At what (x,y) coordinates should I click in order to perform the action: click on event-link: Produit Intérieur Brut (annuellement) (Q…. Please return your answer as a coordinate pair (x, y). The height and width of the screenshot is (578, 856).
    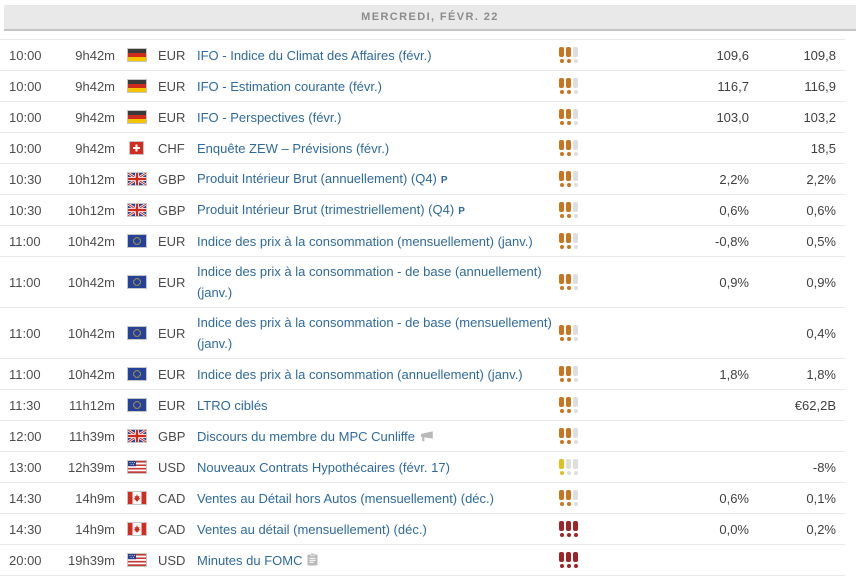
    Looking at the image, I should click on (317, 178).